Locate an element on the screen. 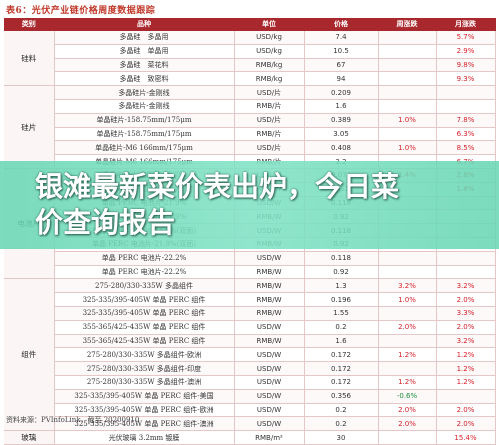 The width and height of the screenshot is (499, 445). price-cell: 10.5 is located at coordinates (341, 51).